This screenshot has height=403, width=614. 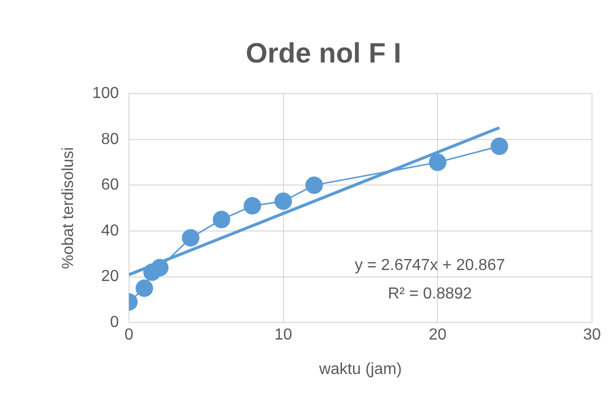 I want to click on annotation: y = 2.6747x + 20.867, so click(x=430, y=265).